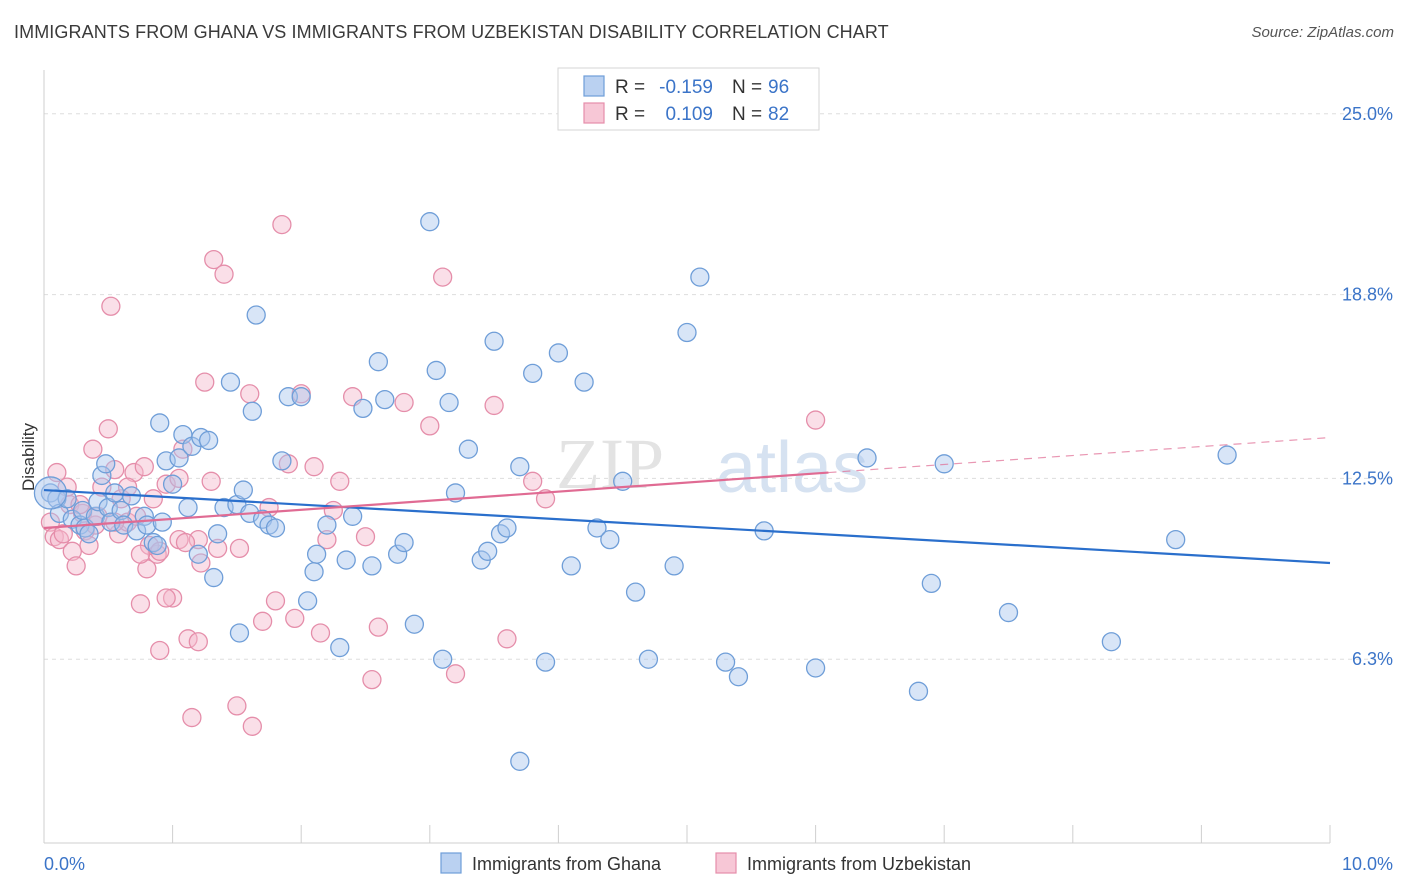  I want to click on ghana-r-label: R =, so click(630, 87).